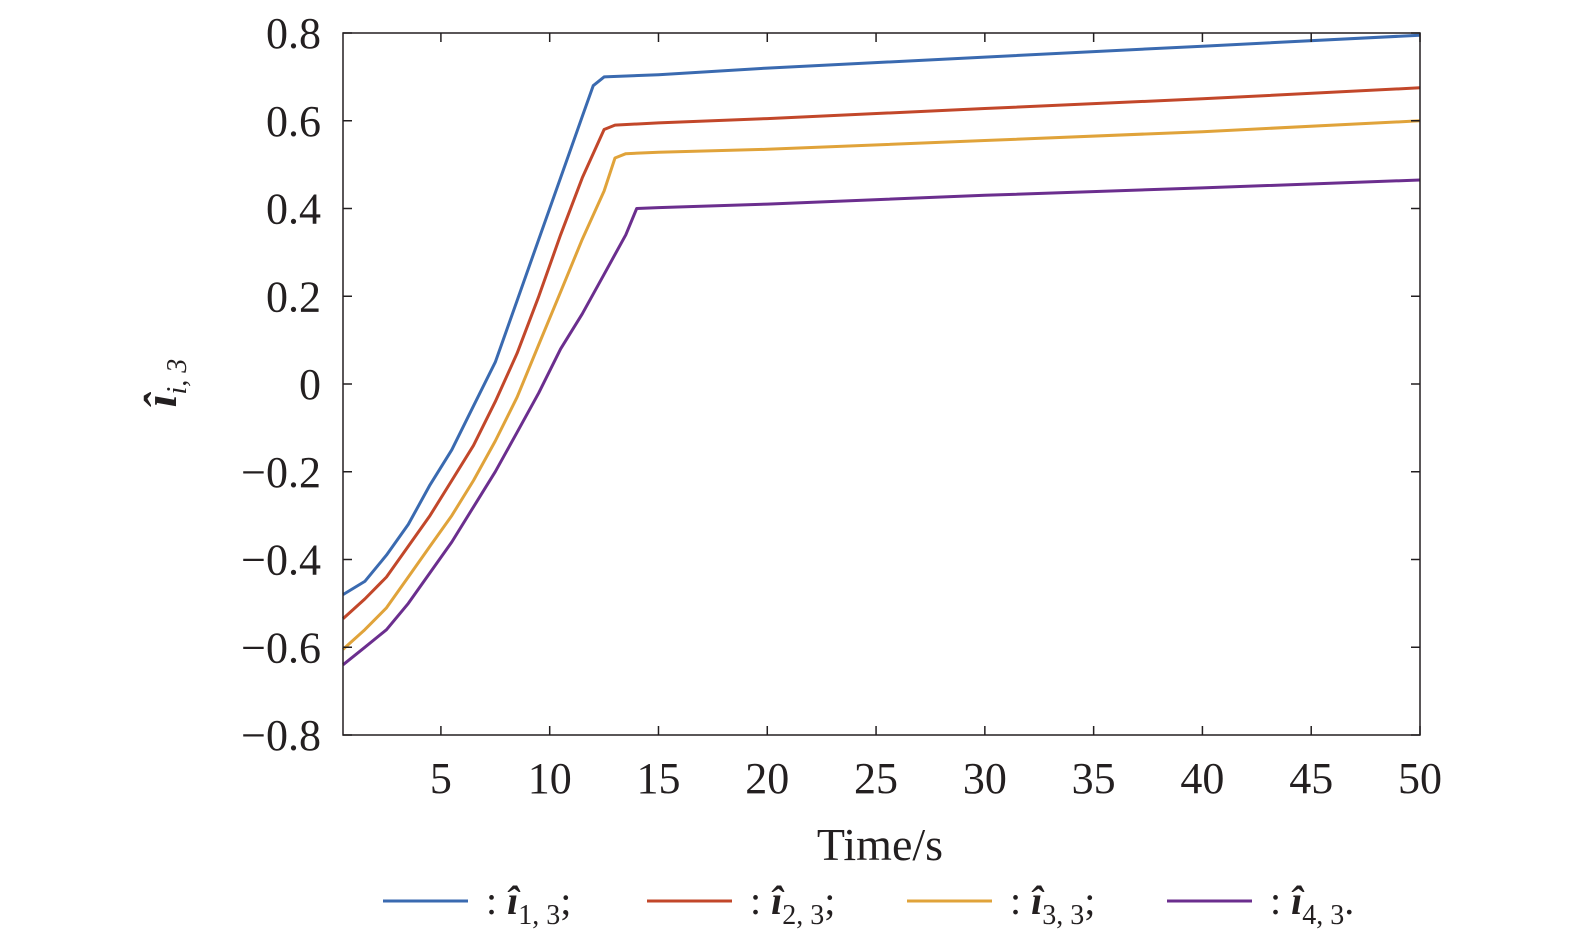 The image size is (1575, 949). I want to click on x-tick-label: 15, so click(658, 778).